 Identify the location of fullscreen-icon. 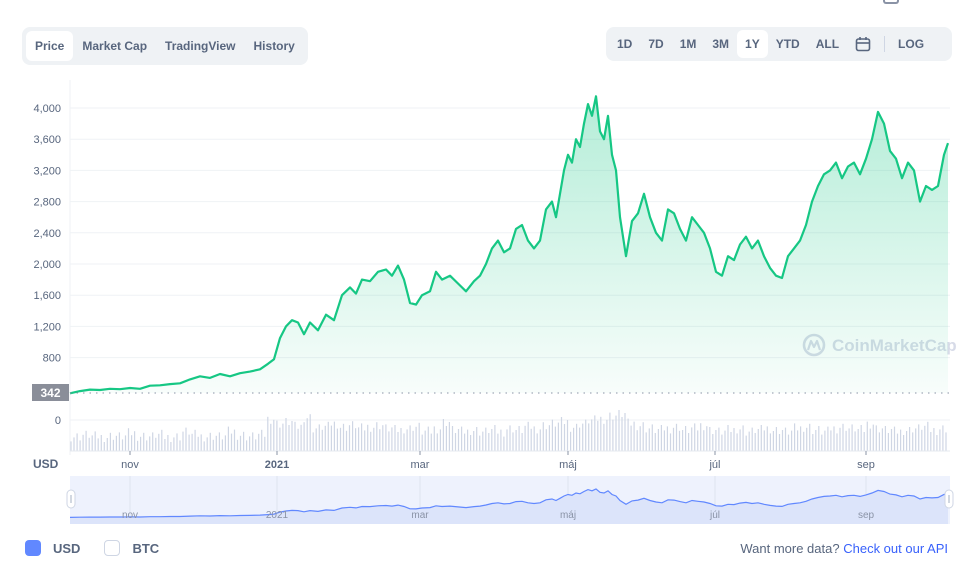
(891, 2).